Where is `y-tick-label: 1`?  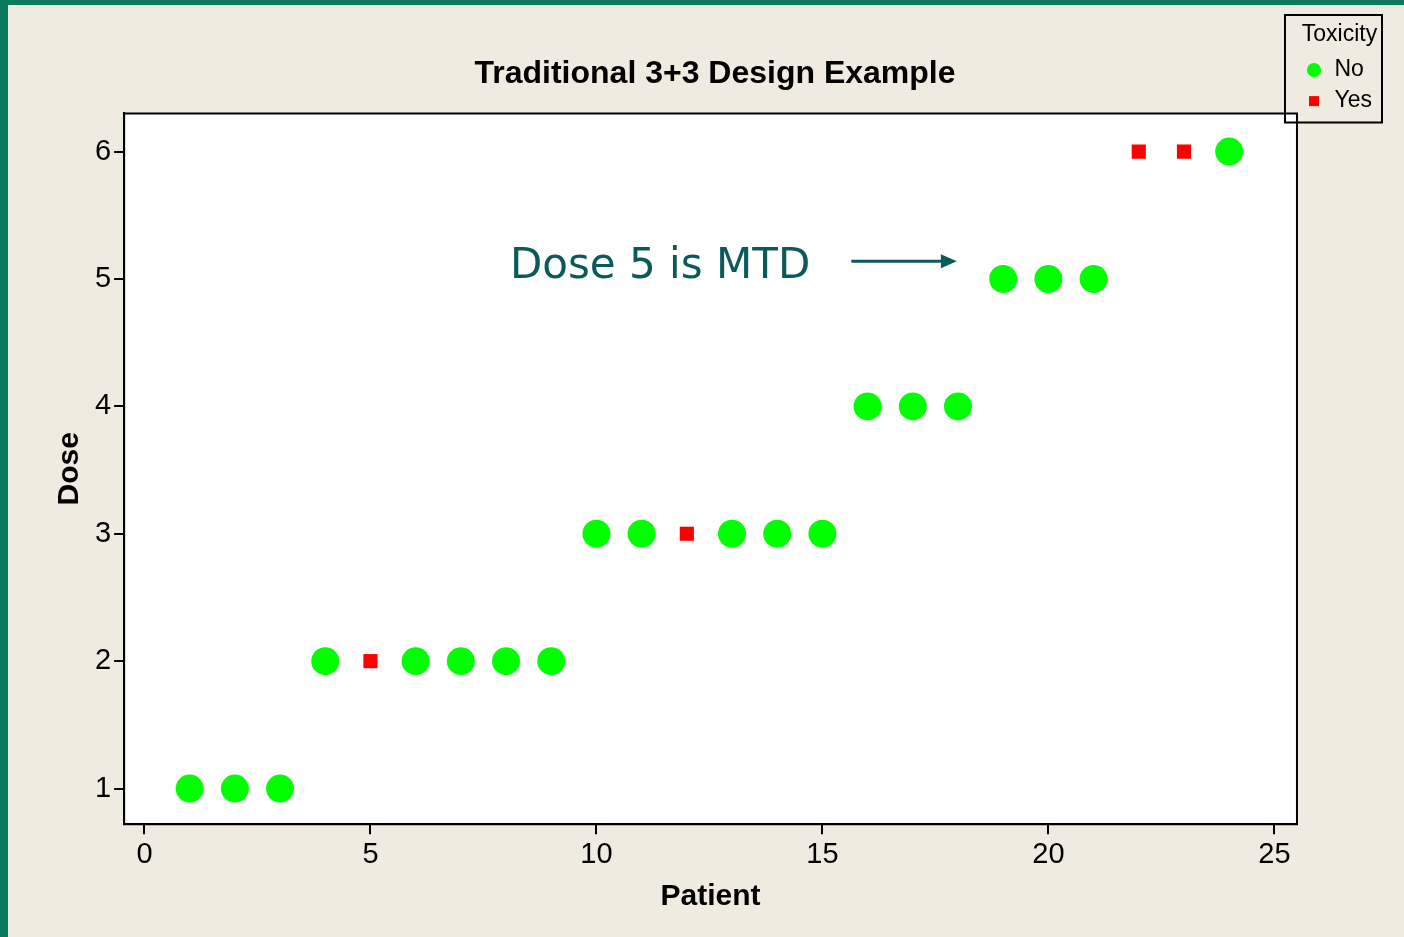 y-tick-label: 1 is located at coordinates (103, 786).